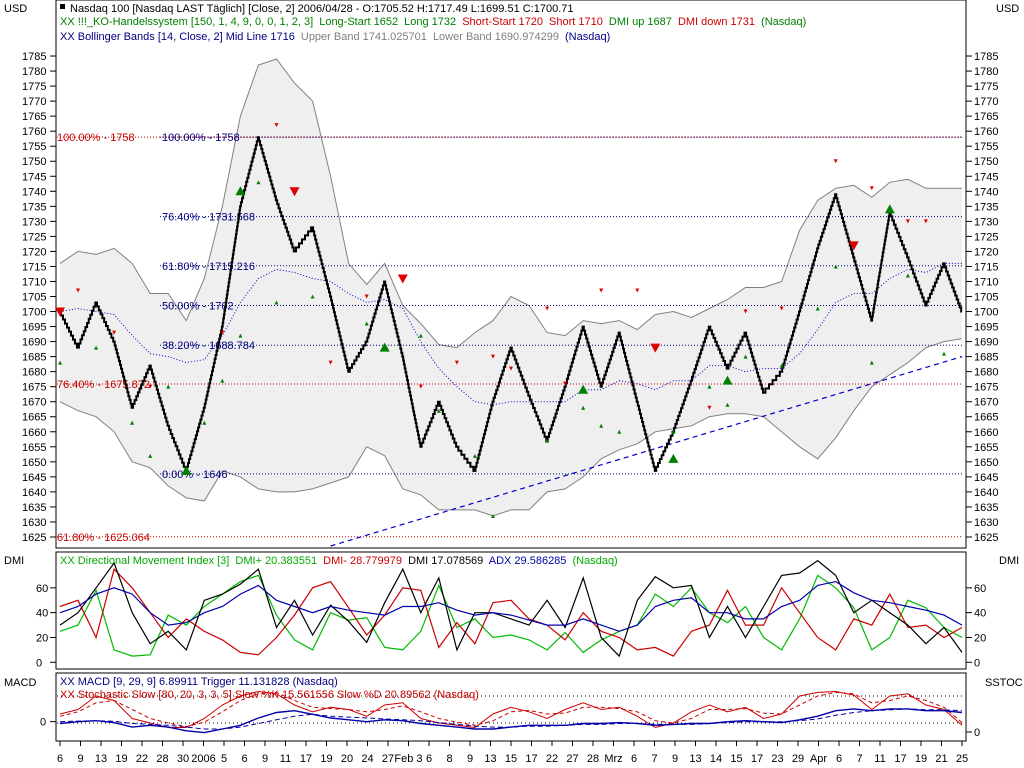 Image resolution: width=1024 pixels, height=768 pixels. Describe the element at coordinates (496, 37) in the screenshot. I see `bb-lower: Lower Band 1690.974299` at that location.